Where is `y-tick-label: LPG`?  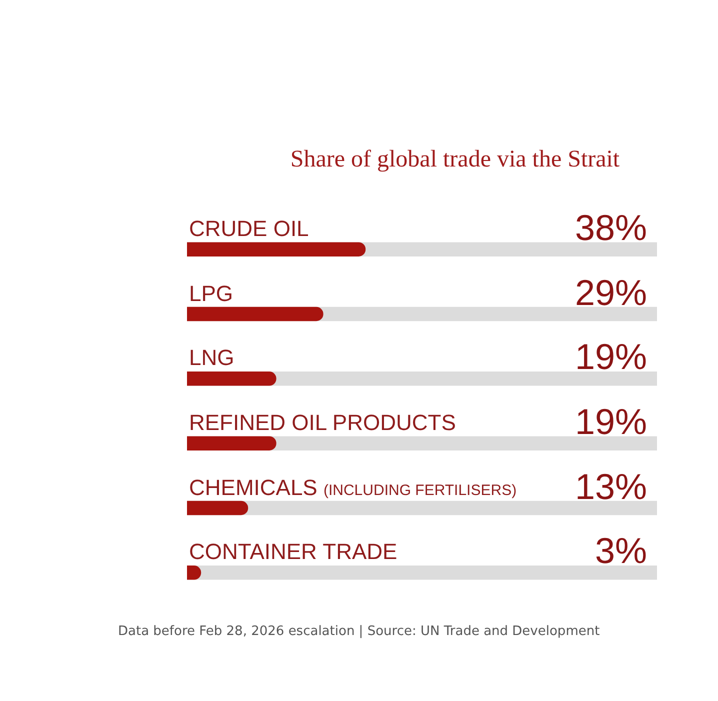 y-tick-label: LPG is located at coordinates (211, 293).